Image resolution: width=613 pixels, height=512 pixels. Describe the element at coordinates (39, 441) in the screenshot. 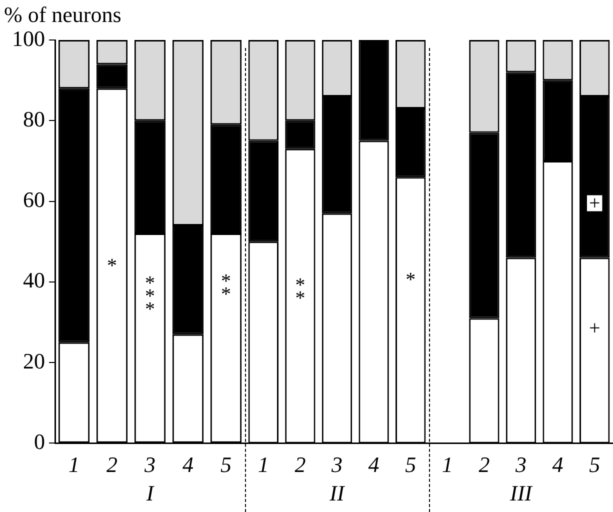

I see `y-tick-label: 0` at that location.